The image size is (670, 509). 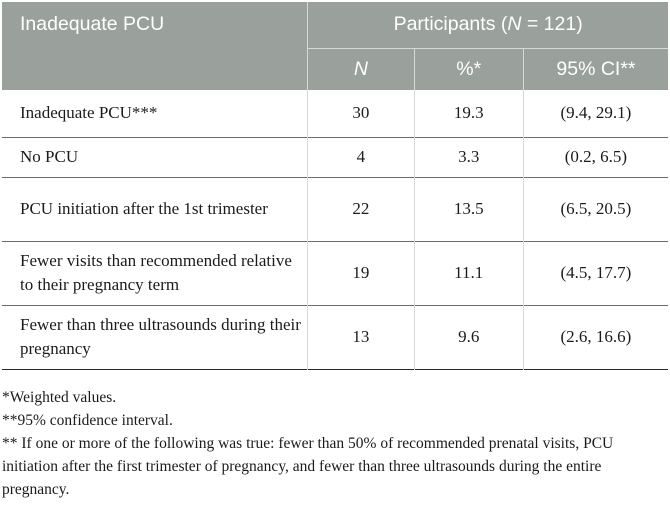 I want to click on footnote-weighted: *Weighted values., so click(x=59, y=397).